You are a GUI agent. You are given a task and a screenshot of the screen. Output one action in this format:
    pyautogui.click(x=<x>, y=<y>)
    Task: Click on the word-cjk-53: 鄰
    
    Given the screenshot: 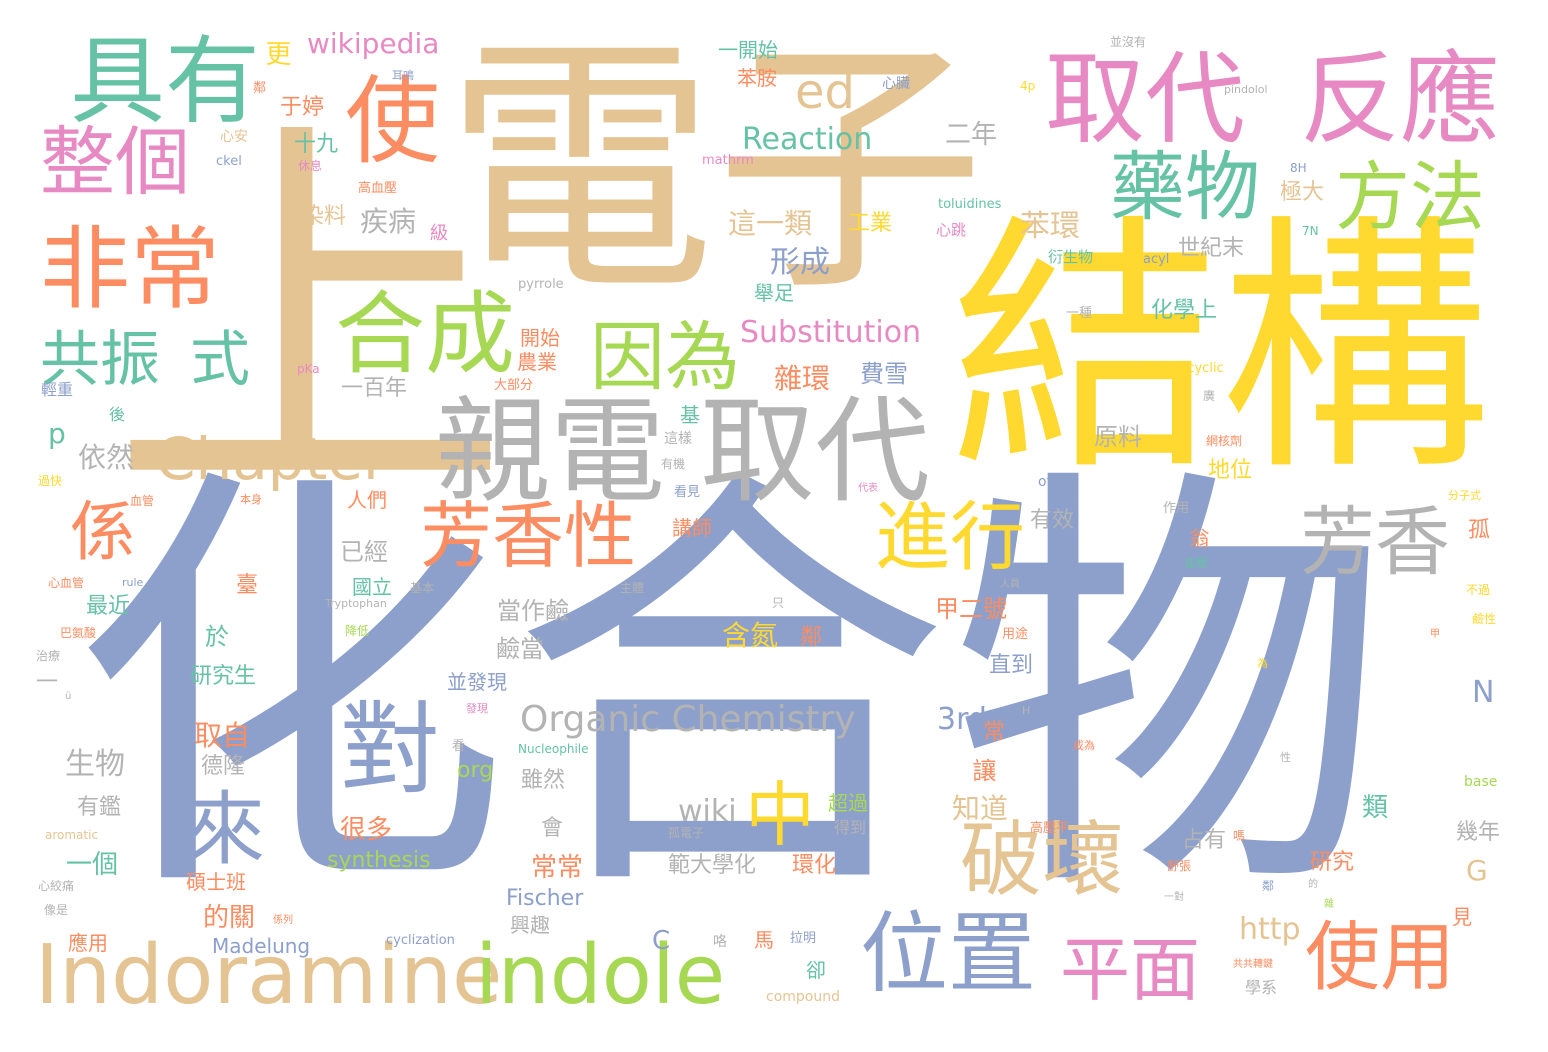 What is the action you would take?
    pyautogui.click(x=260, y=88)
    